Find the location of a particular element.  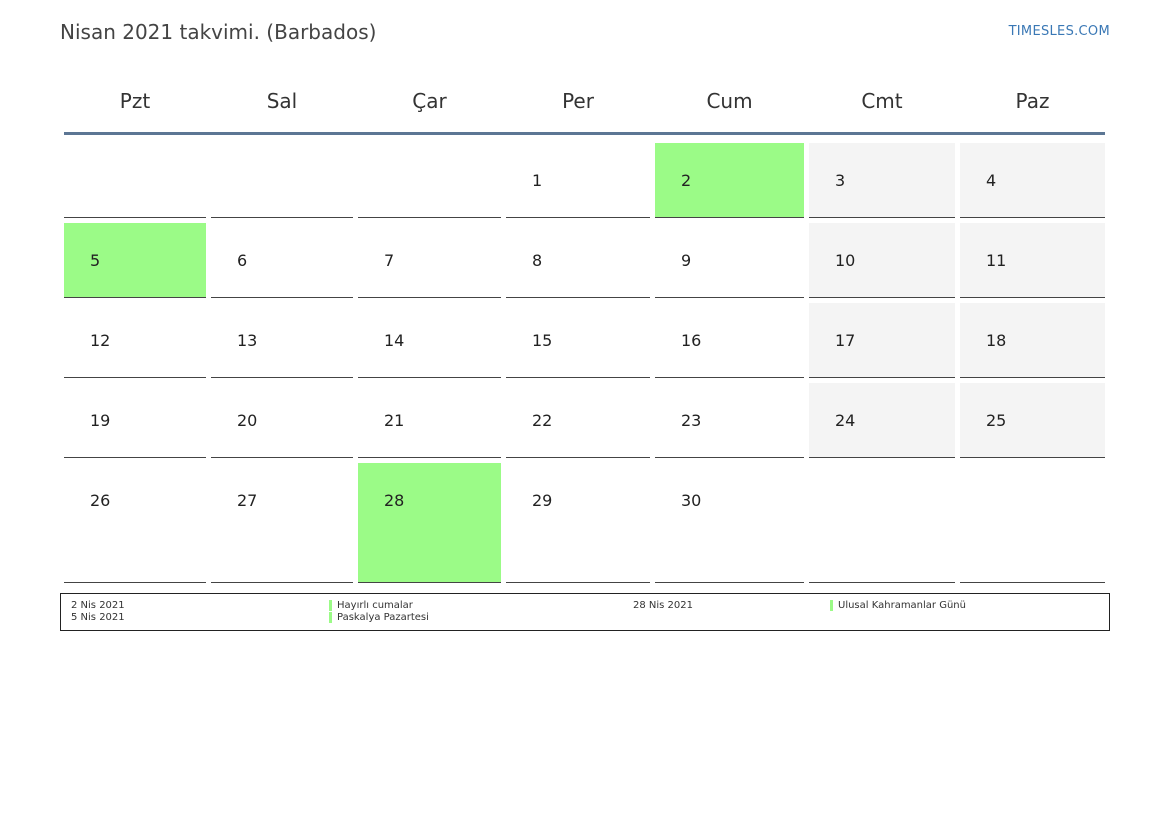

day-cell: 14 is located at coordinates (429, 340).